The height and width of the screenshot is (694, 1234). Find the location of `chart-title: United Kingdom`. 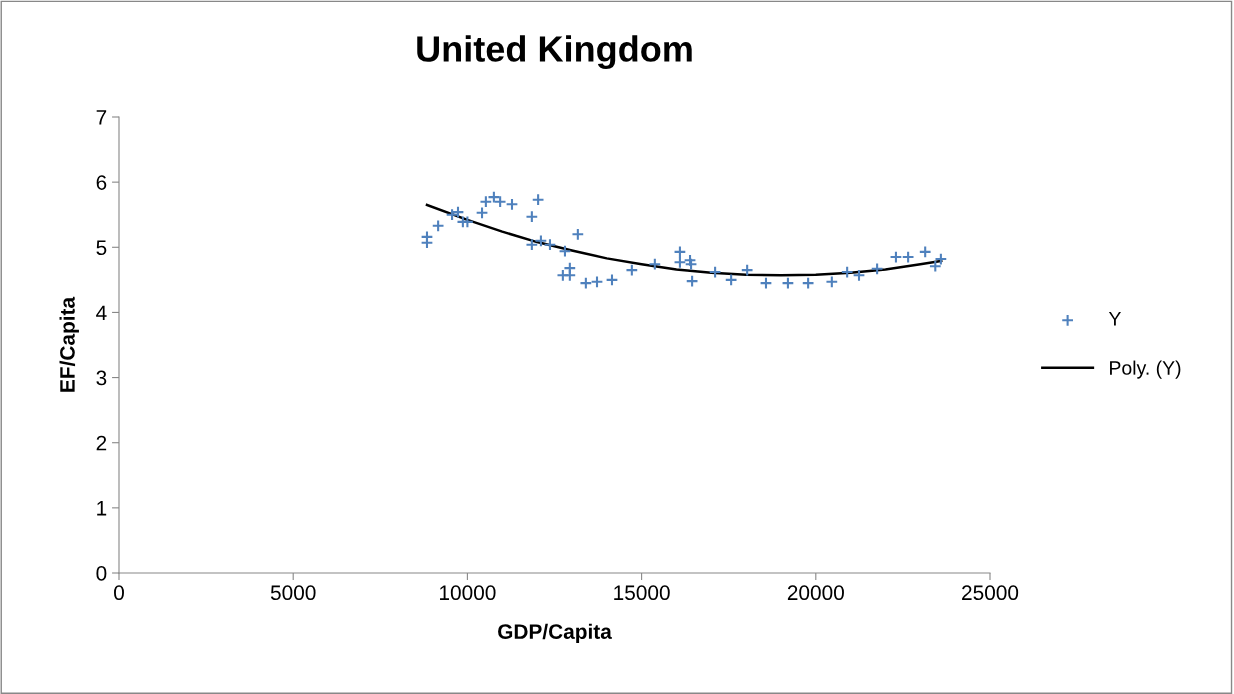

chart-title: United Kingdom is located at coordinates (554, 52).